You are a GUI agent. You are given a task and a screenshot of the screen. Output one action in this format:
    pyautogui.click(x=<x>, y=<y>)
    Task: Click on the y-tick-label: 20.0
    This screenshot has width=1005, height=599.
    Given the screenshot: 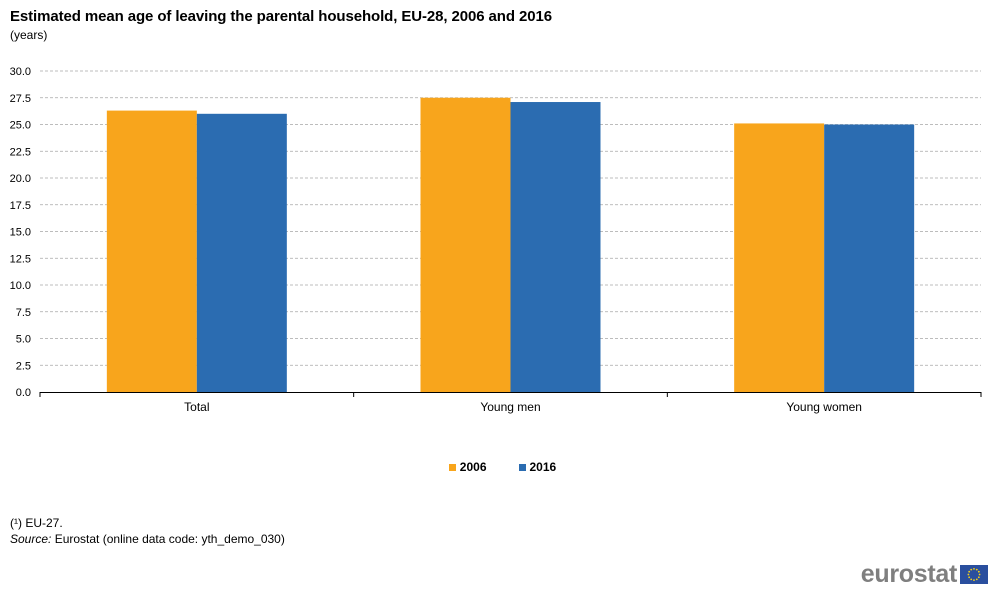 What is the action you would take?
    pyautogui.click(x=20, y=179)
    